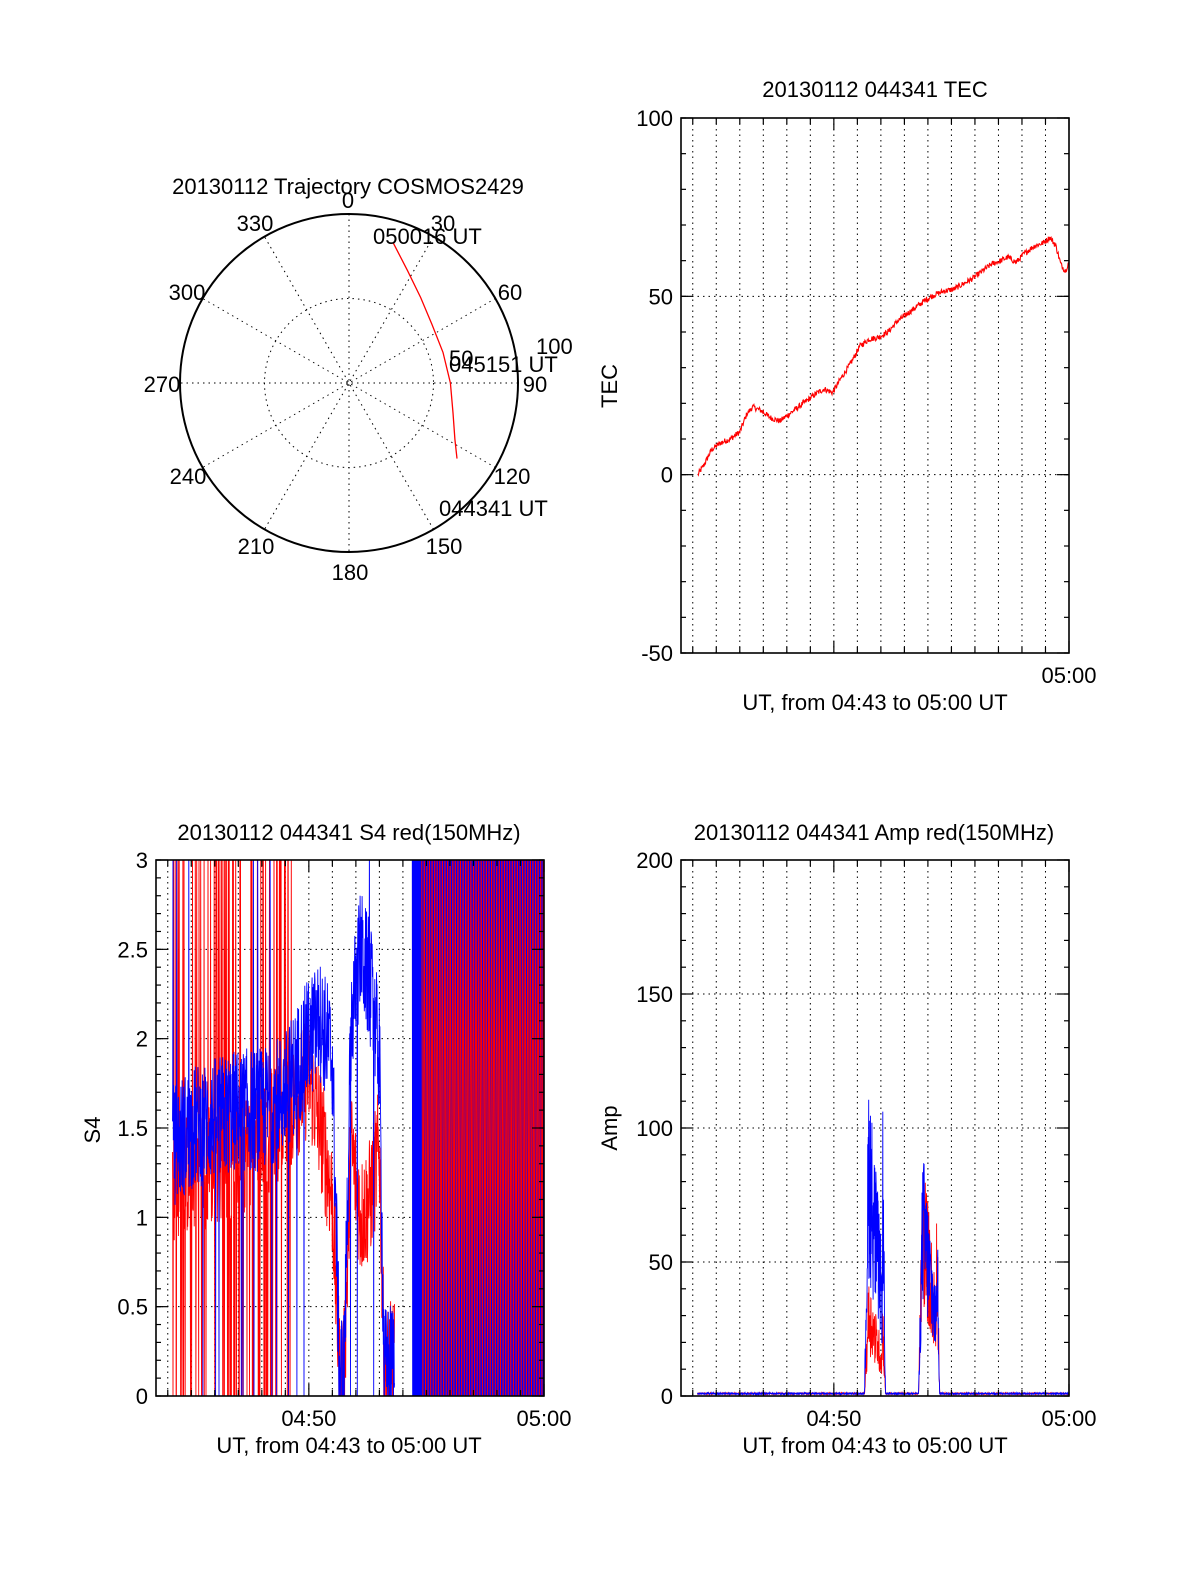 The image size is (1200, 1575). I want to click on polar-angle-label: 120, so click(512, 476).